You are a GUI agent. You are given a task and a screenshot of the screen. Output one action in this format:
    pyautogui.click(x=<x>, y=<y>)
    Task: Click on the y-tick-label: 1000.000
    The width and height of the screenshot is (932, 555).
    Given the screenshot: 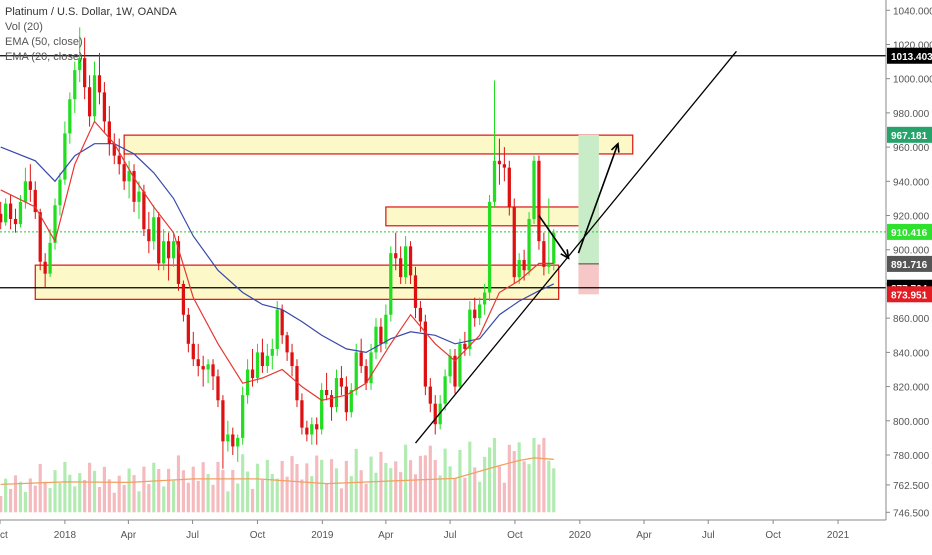 What is the action you would take?
    pyautogui.click(x=912, y=80)
    